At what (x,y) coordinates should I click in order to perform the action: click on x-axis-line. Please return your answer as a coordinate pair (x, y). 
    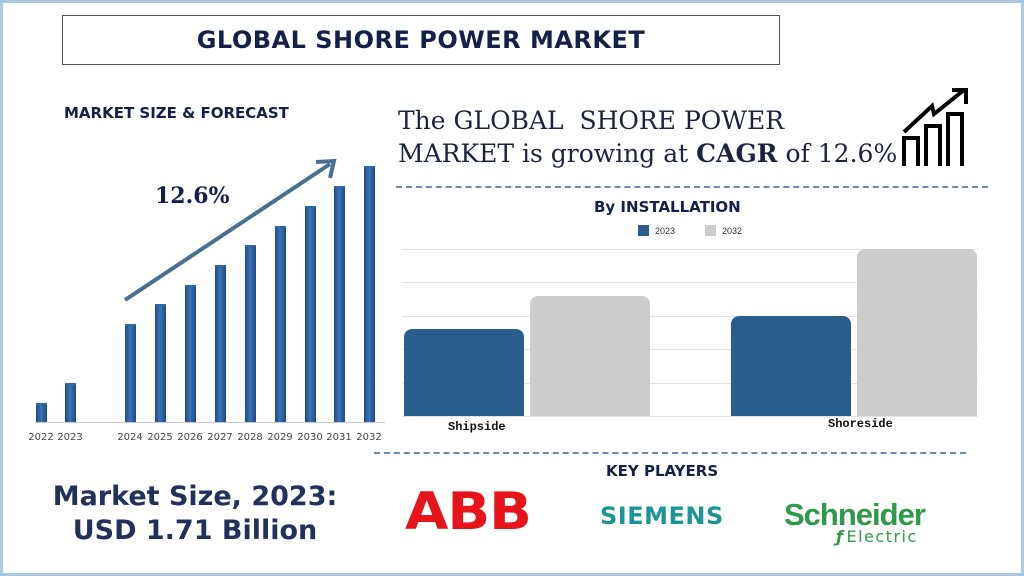
    Looking at the image, I should click on (210, 422).